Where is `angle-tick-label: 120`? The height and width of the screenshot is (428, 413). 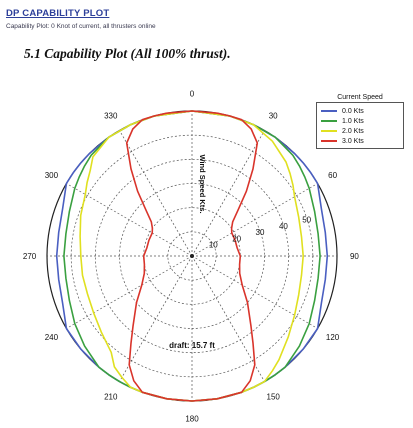 angle-tick-label: 120 is located at coordinates (333, 337).